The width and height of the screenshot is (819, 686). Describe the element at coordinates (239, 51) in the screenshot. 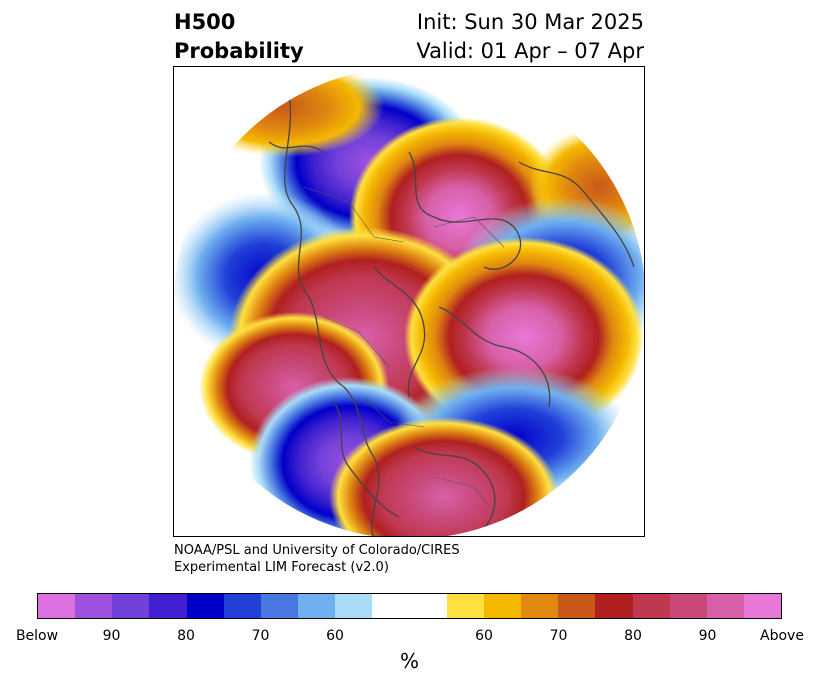

I see `title-kind: Probability` at that location.